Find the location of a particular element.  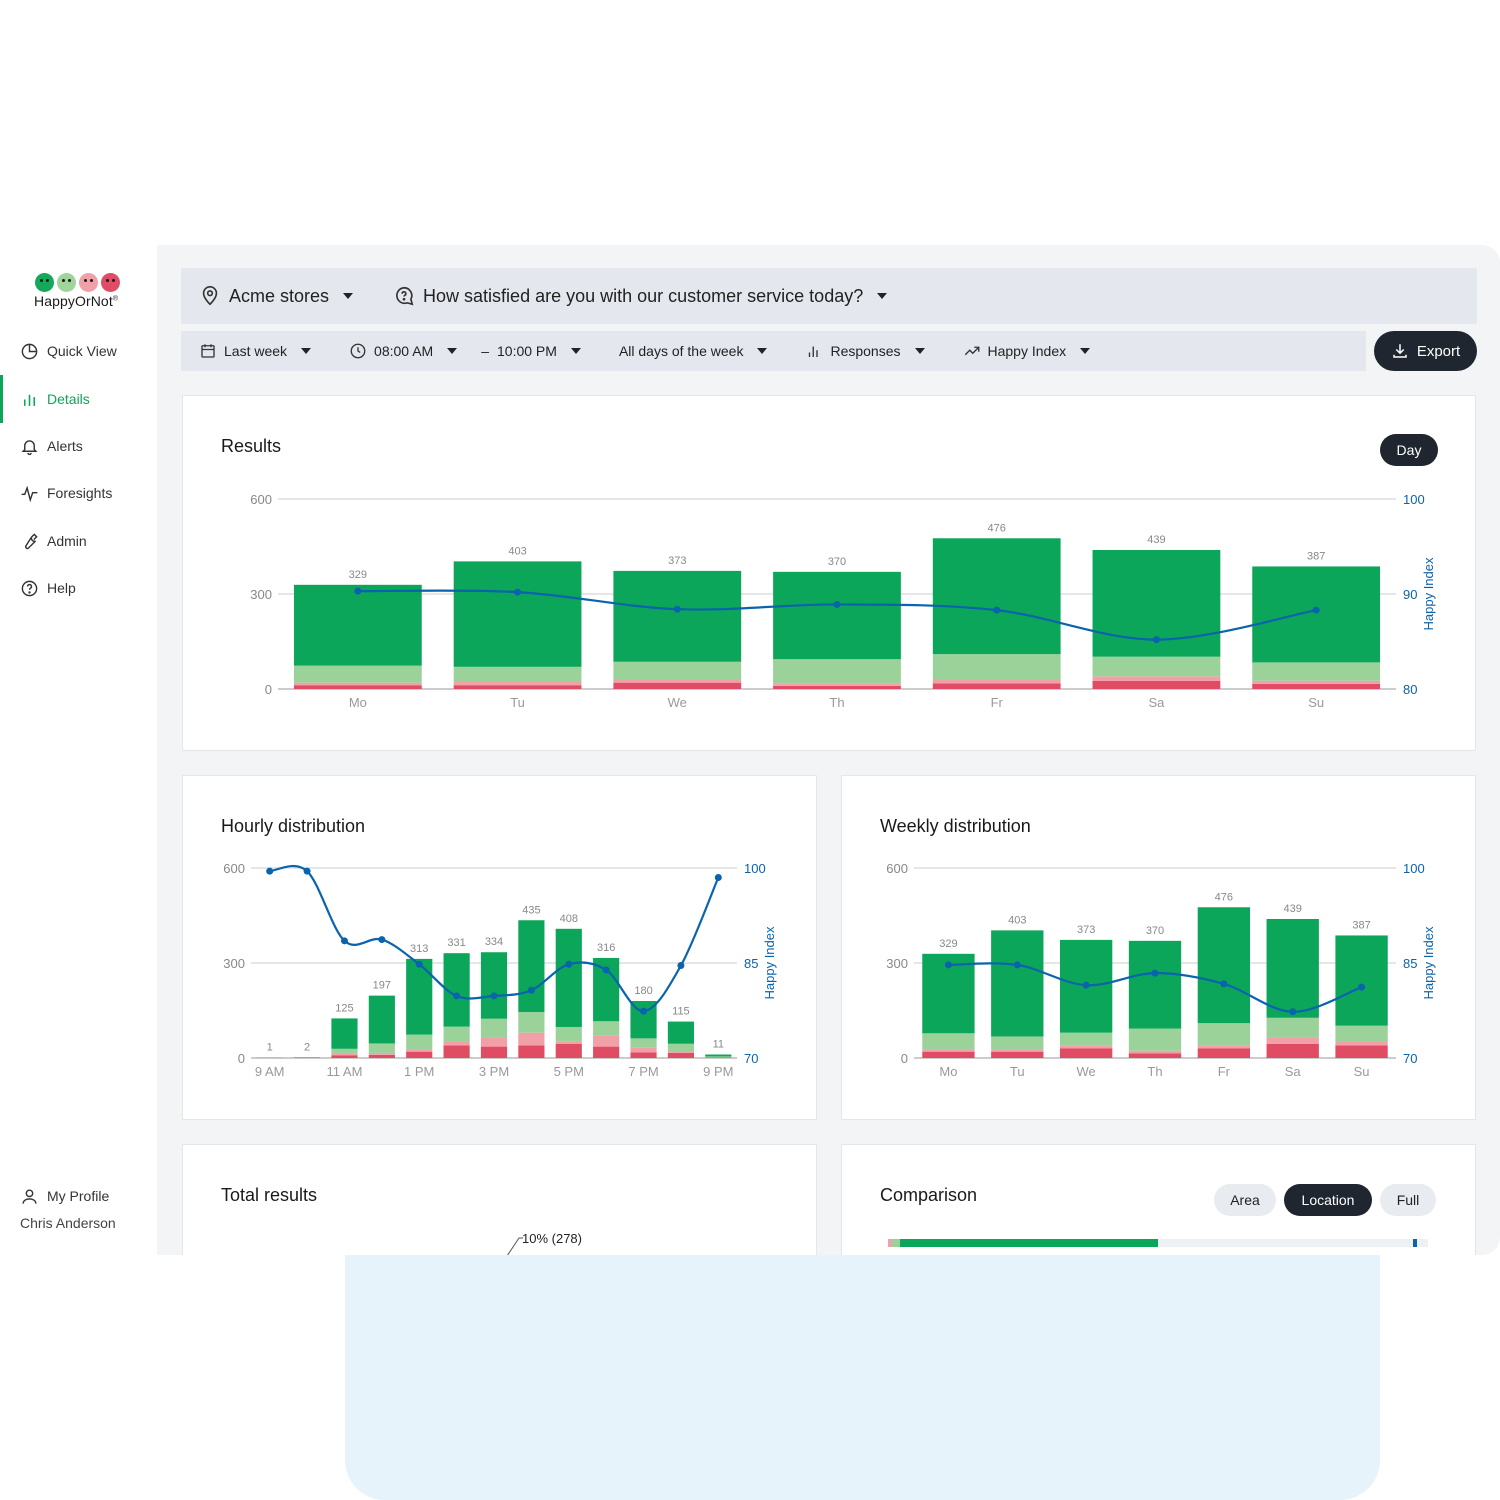

pie-chart-icon is located at coordinates (29, 351).